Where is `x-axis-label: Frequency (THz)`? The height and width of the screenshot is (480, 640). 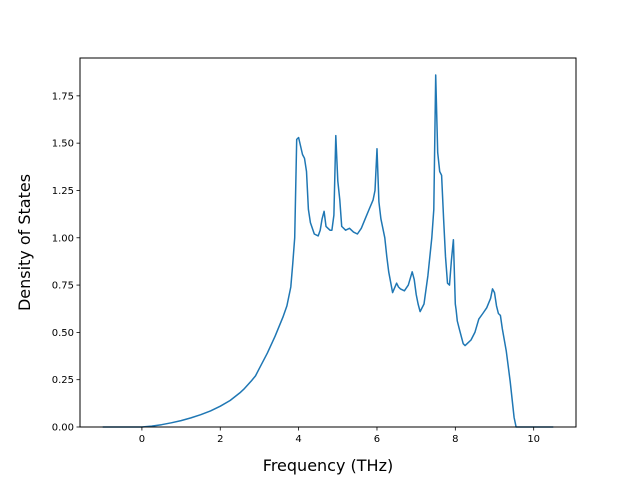 x-axis-label: Frequency (THz) is located at coordinates (328, 465).